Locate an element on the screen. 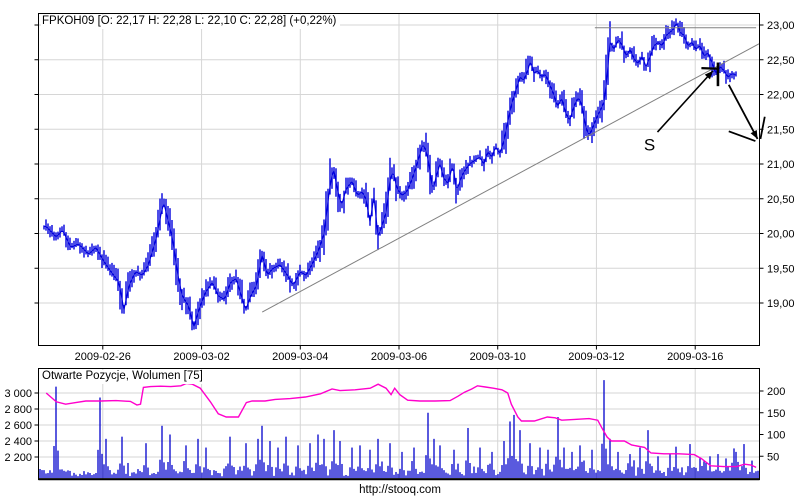 The image size is (800, 500). x-axis-date-label: 2009-03-12 is located at coordinates (596, 357).